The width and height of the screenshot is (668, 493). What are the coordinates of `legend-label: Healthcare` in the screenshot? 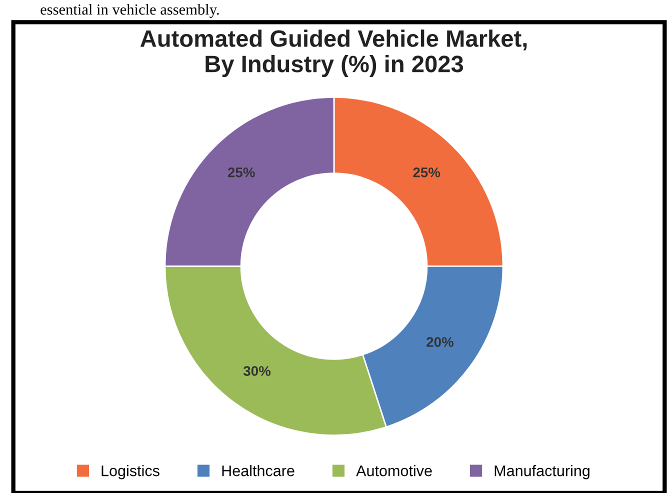 It's located at (258, 470).